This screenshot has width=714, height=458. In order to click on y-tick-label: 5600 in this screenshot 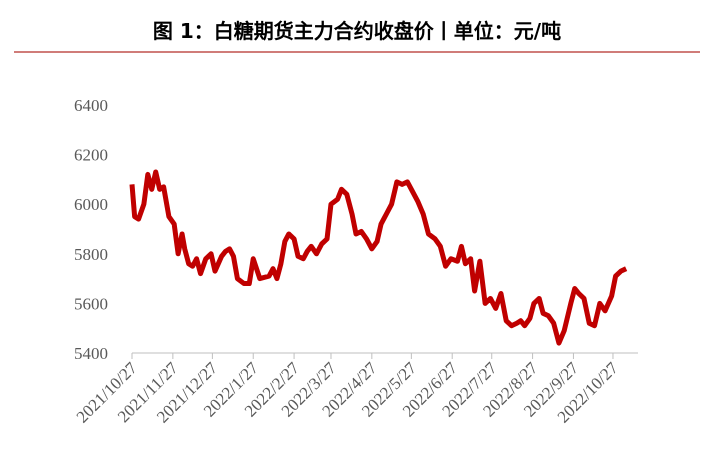, I will do `click(91, 303)`.